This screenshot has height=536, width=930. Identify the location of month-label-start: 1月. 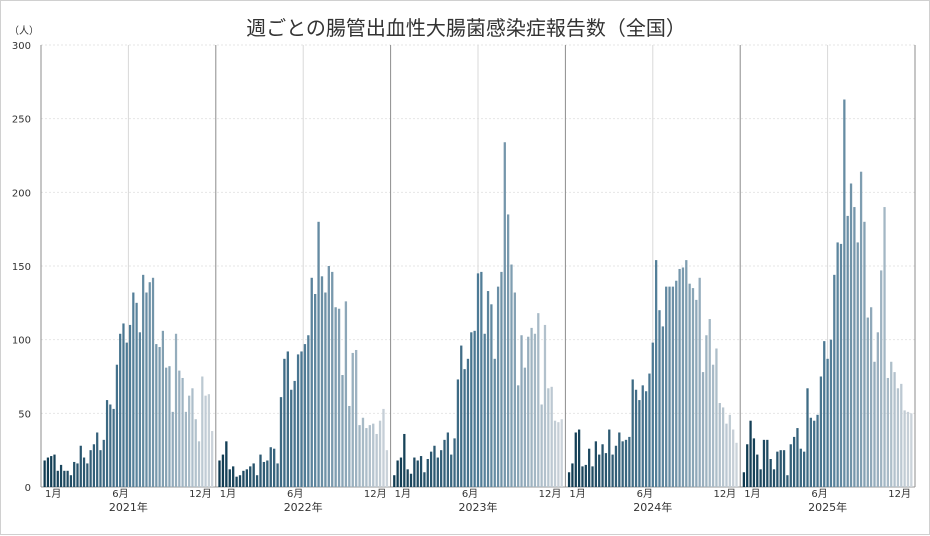
(577, 494).